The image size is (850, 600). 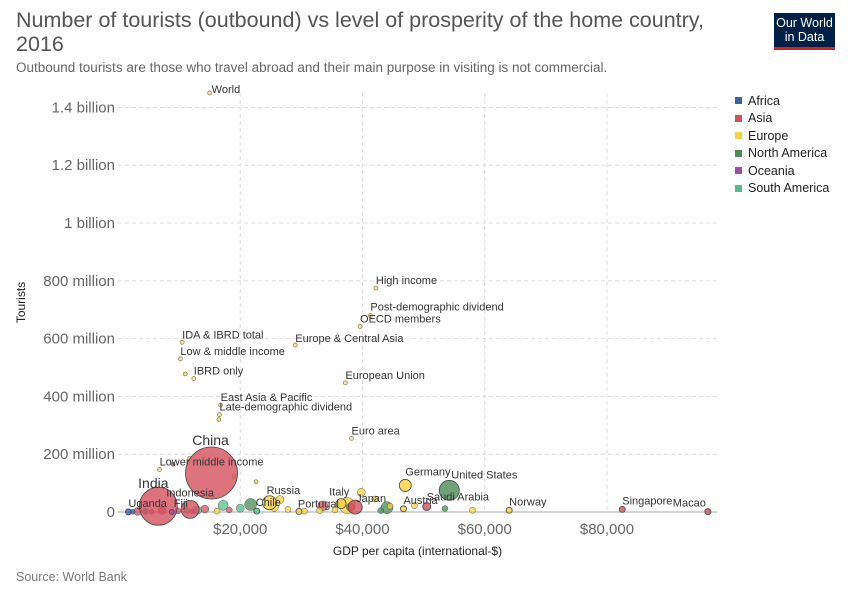 I want to click on point-label: United States, so click(x=484, y=475).